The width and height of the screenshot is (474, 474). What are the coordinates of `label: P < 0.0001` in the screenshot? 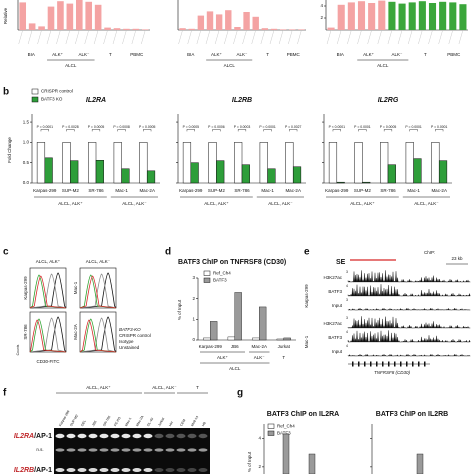 It's located at (337, 127).